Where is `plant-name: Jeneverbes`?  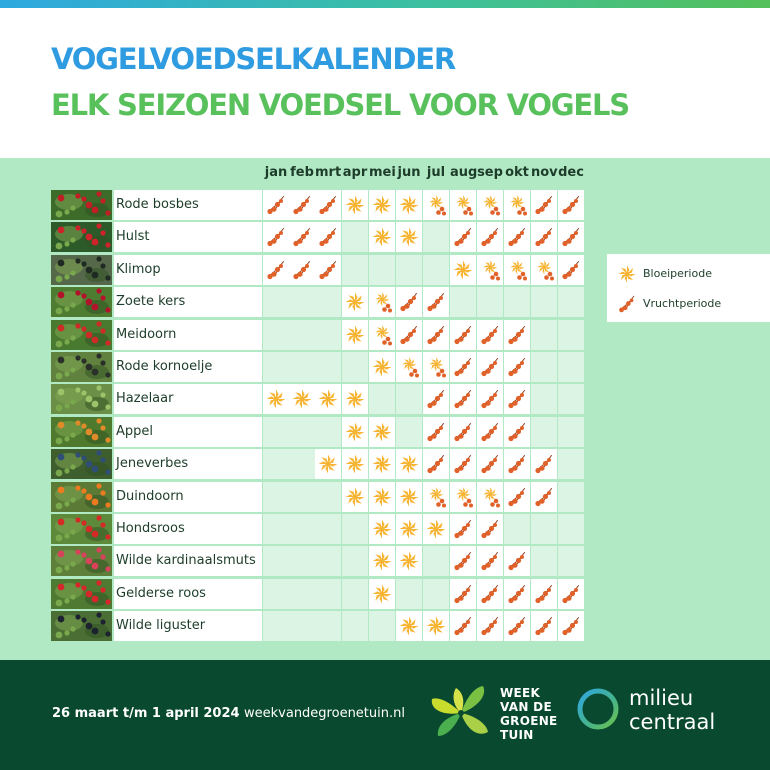
plant-name: Jeneverbes is located at coordinates (152, 464).